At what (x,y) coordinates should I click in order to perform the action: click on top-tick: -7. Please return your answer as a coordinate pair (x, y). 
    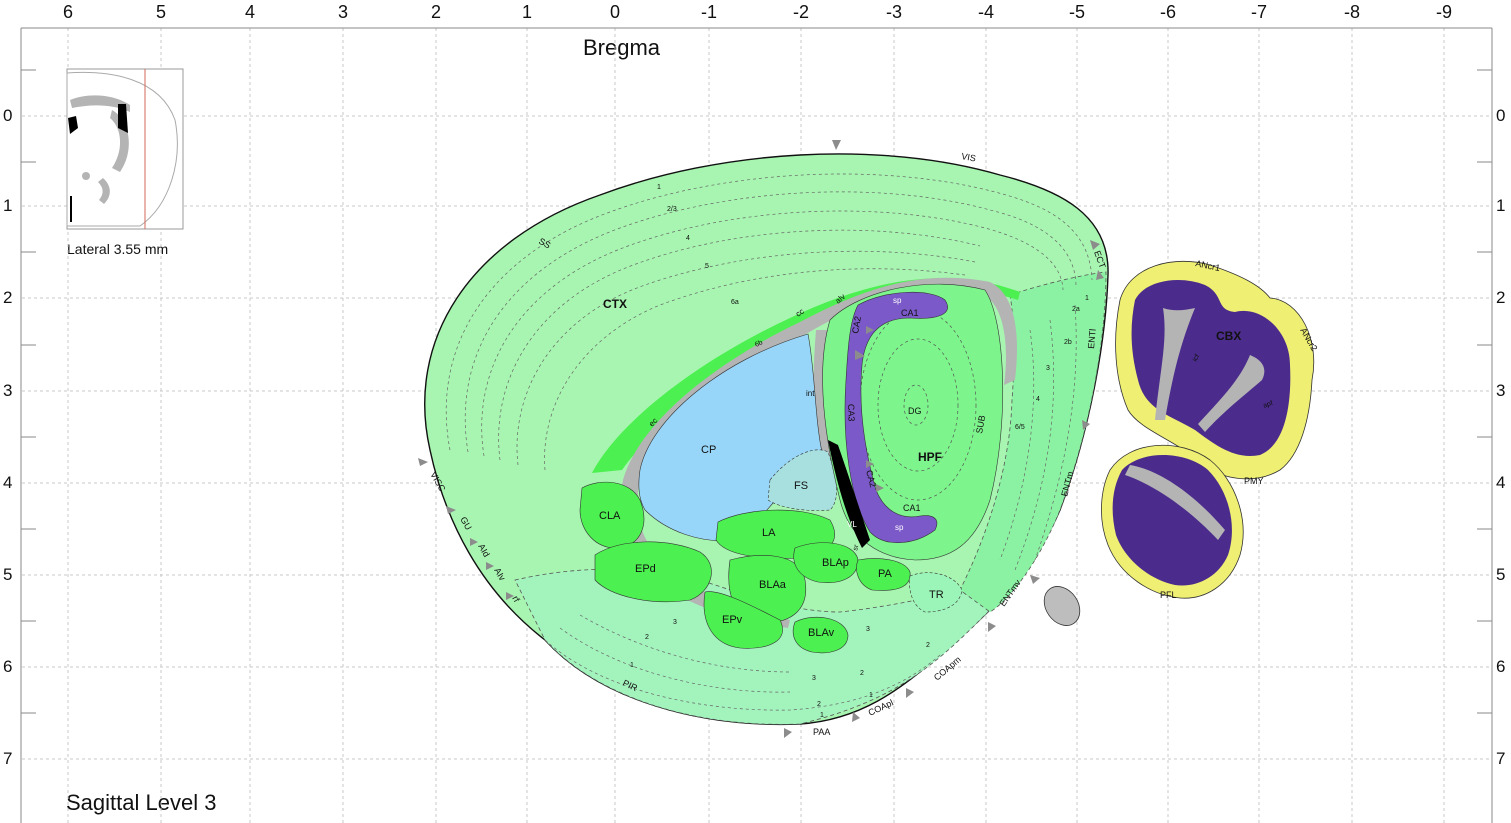
    Looking at the image, I should click on (1259, 12).